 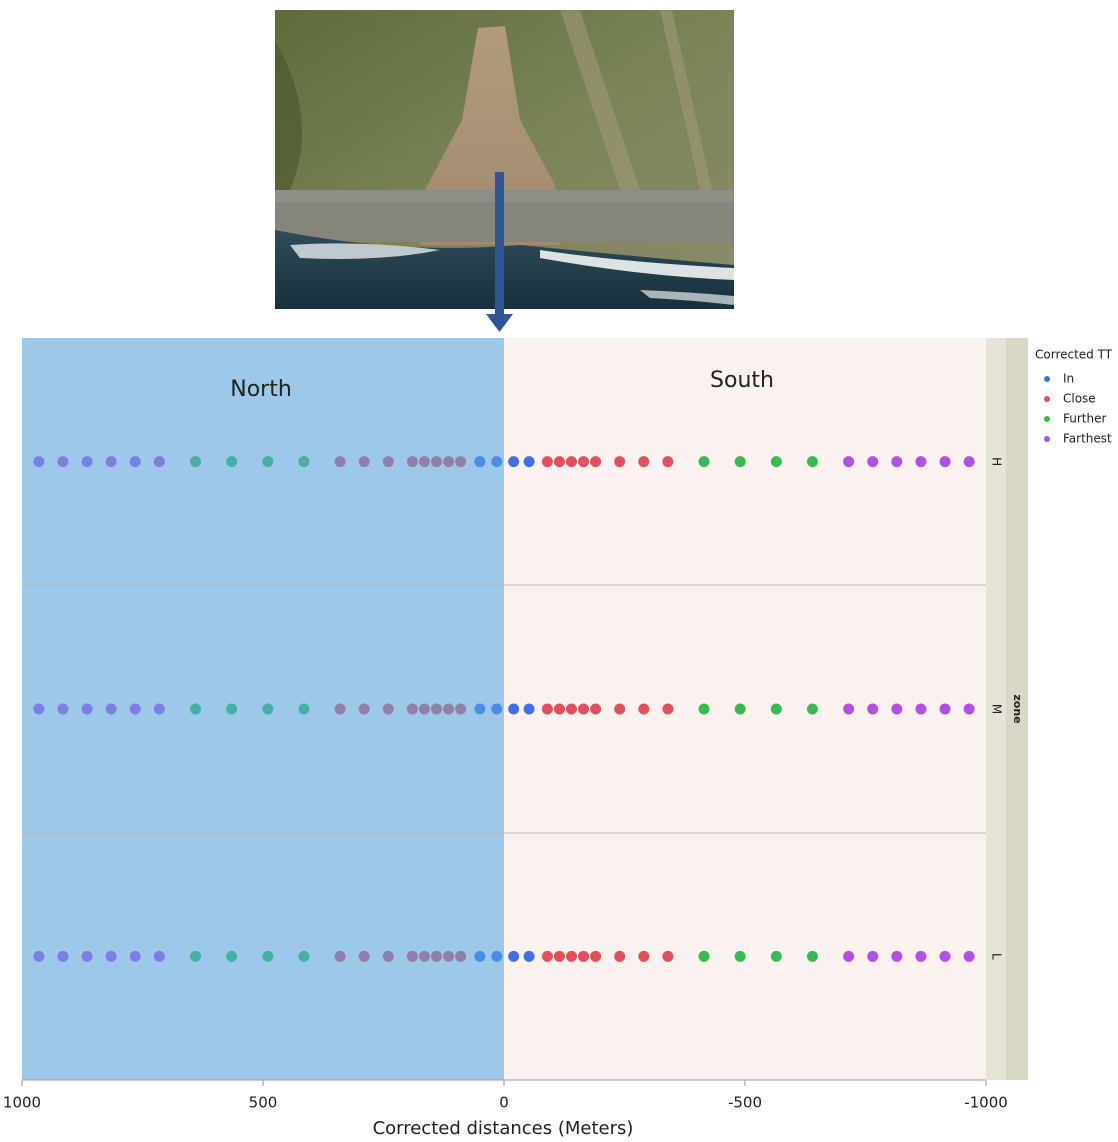 What do you see at coordinates (1079, 399) in the screenshot?
I see `legend-label: Close` at bounding box center [1079, 399].